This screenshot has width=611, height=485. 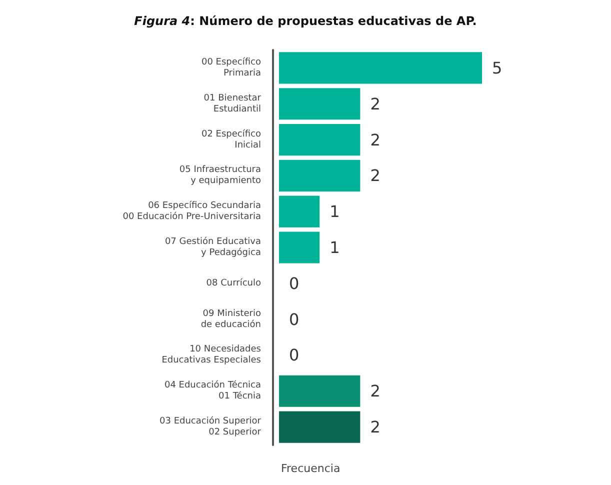 What do you see at coordinates (234, 282) in the screenshot?
I see `y-tick-label: 08 Currículo` at bounding box center [234, 282].